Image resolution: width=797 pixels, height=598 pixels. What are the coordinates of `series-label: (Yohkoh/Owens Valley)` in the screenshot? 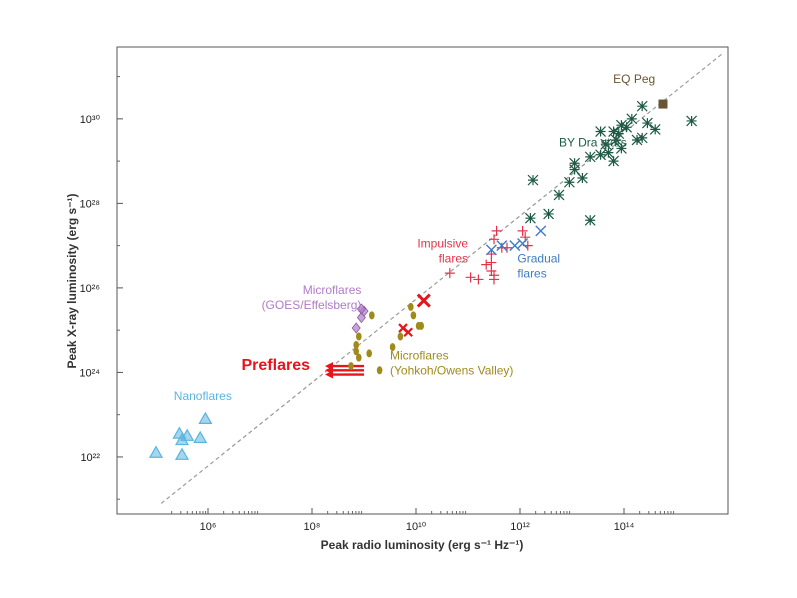 It's located at (451, 371).